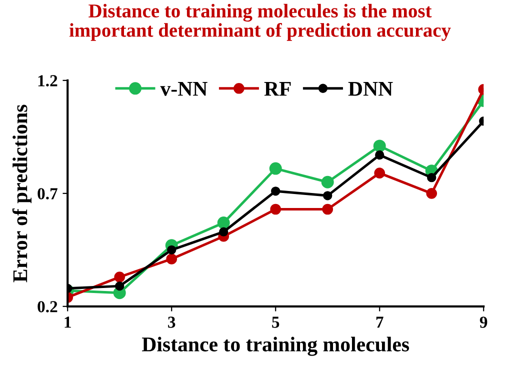 This screenshot has height=383, width=520. I want to click on legend-label: DNN, so click(370, 89).